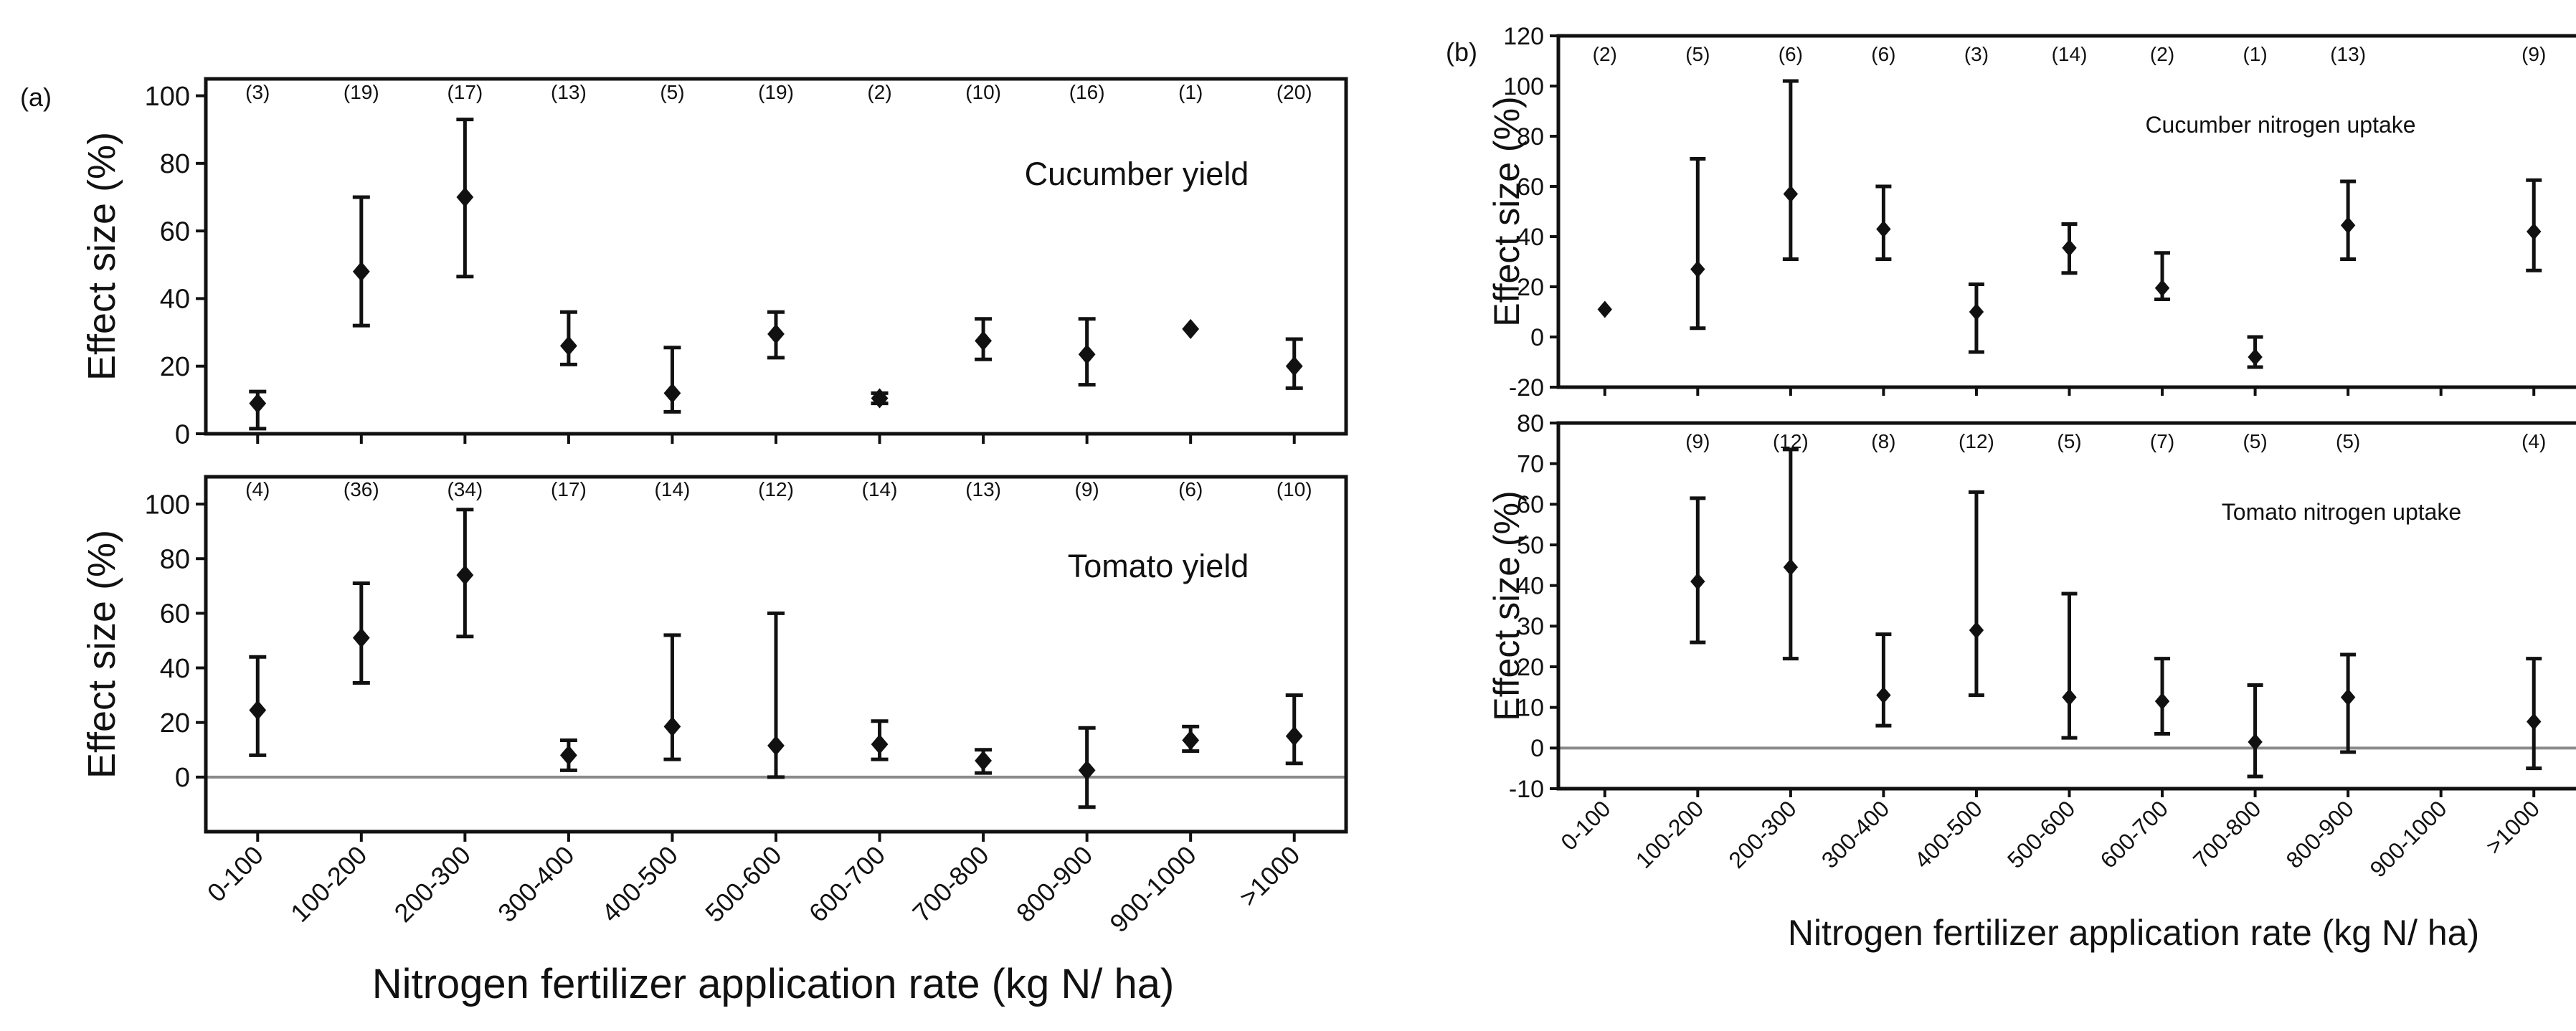  I want to click on chart-title: Tomato yield, so click(1158, 566).